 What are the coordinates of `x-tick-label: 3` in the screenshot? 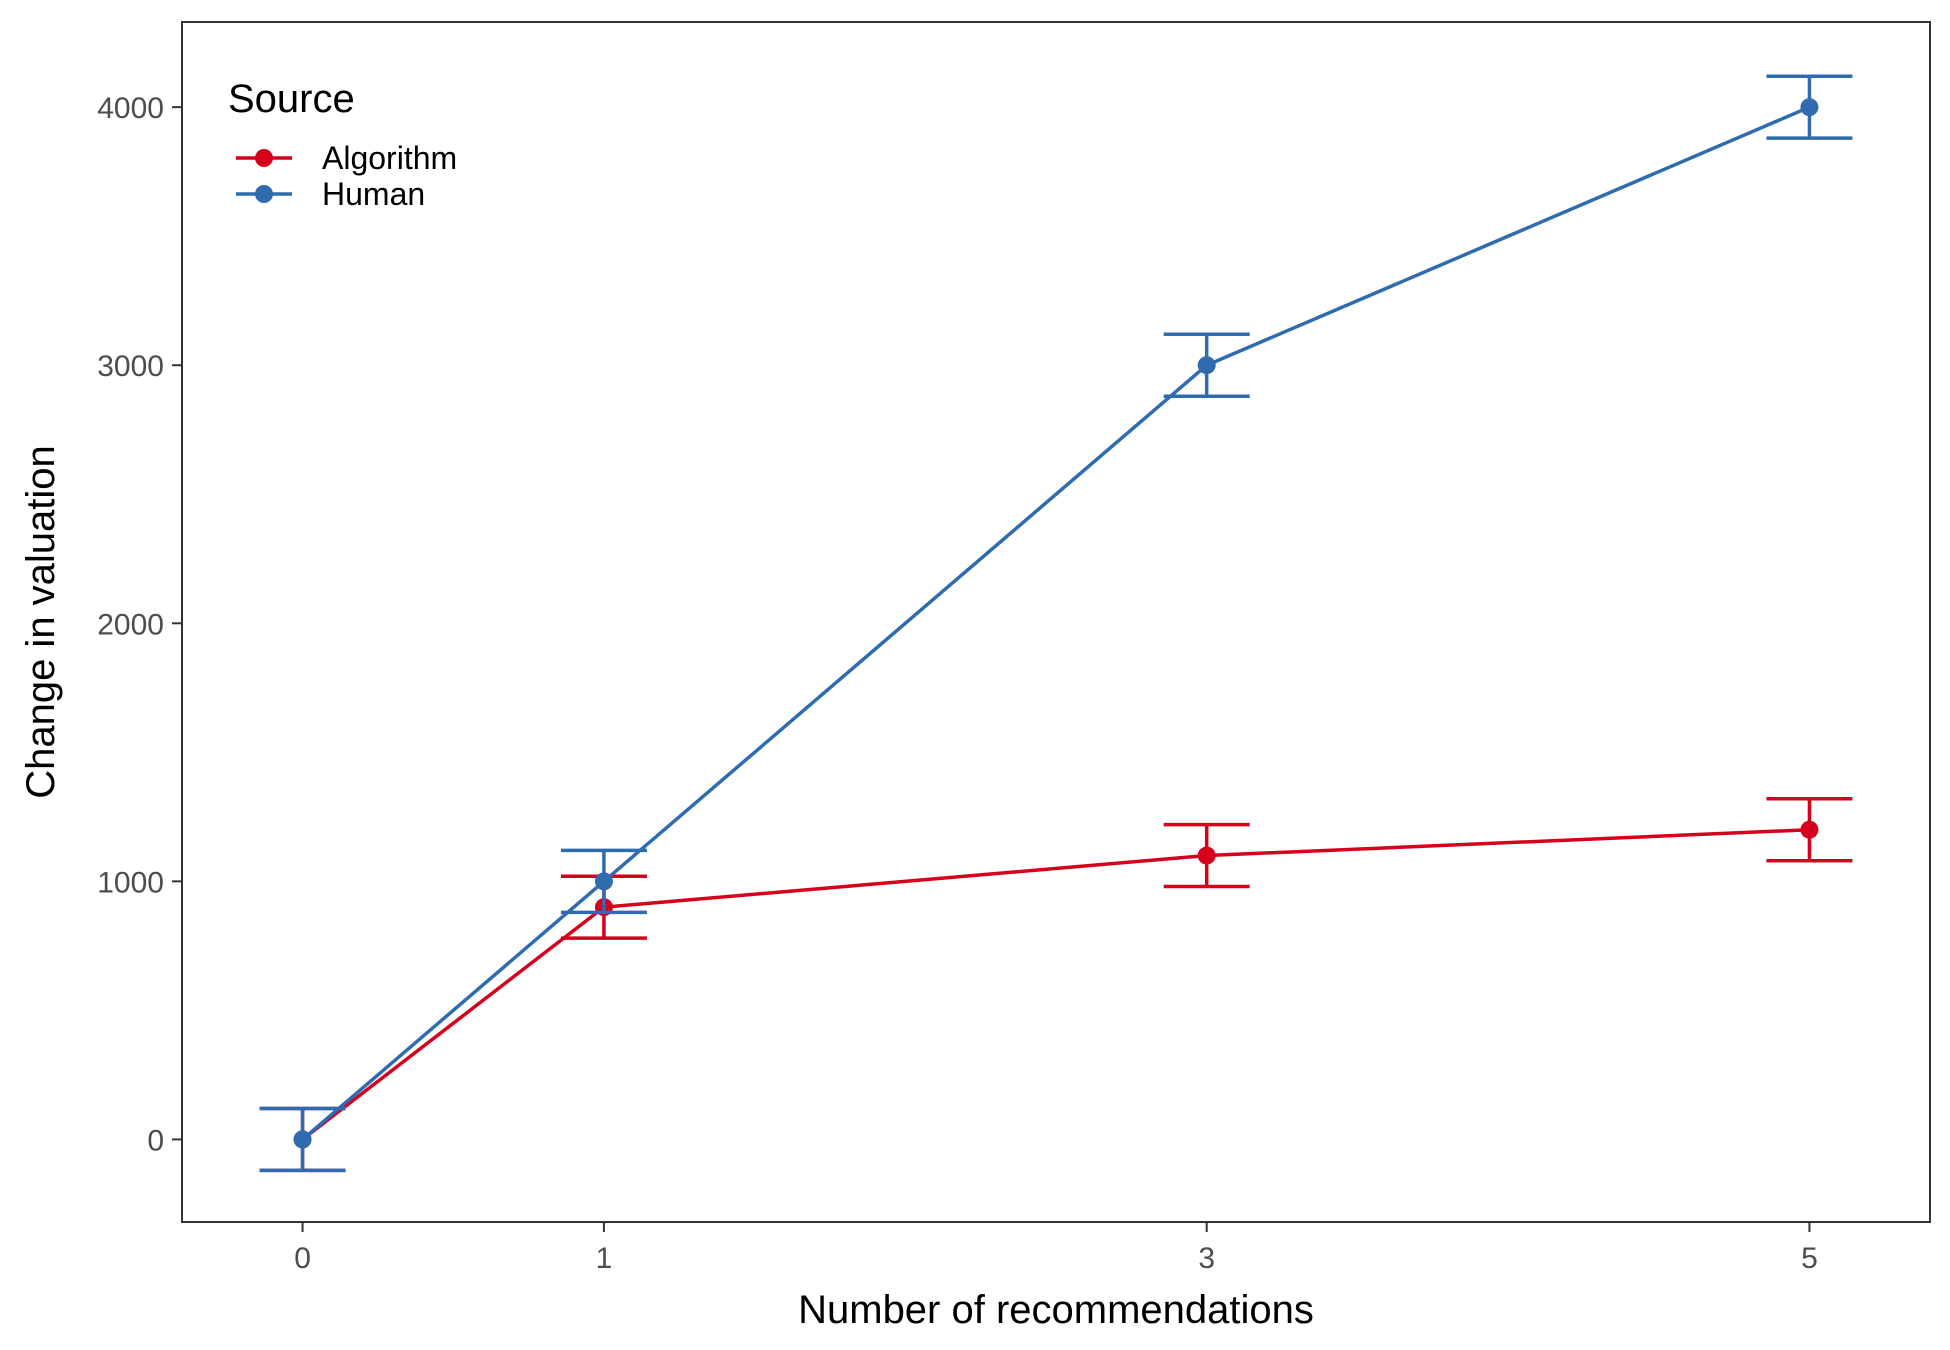 It's located at (1206, 1258).